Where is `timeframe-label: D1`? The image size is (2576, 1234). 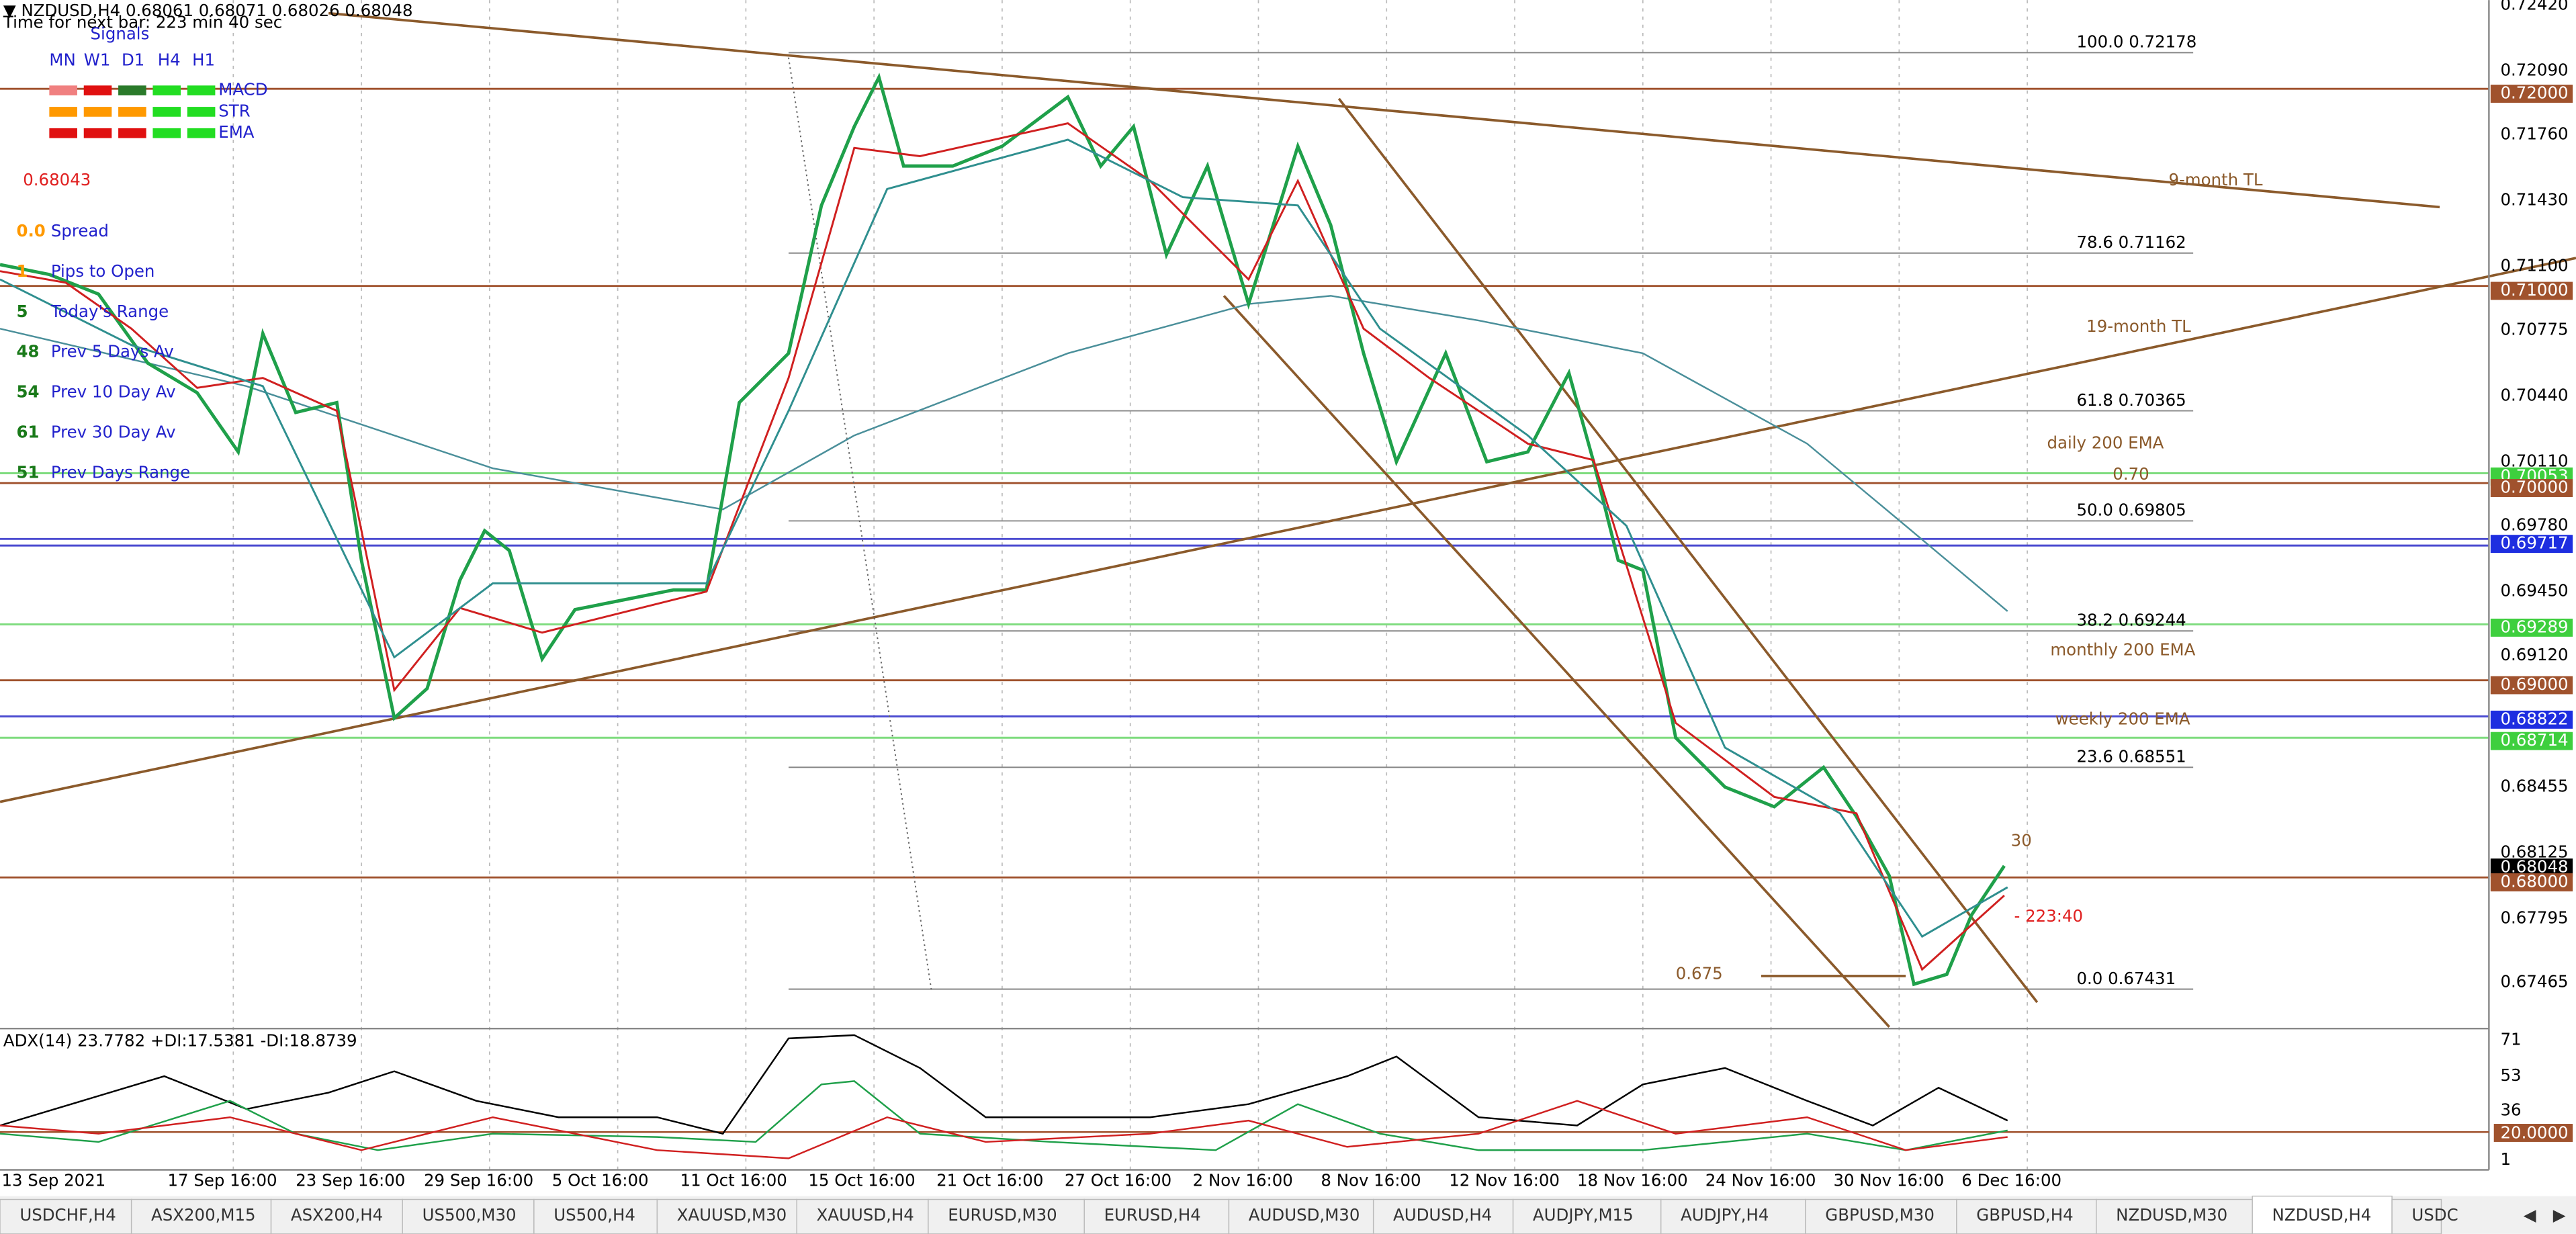 timeframe-label: D1 is located at coordinates (133, 60).